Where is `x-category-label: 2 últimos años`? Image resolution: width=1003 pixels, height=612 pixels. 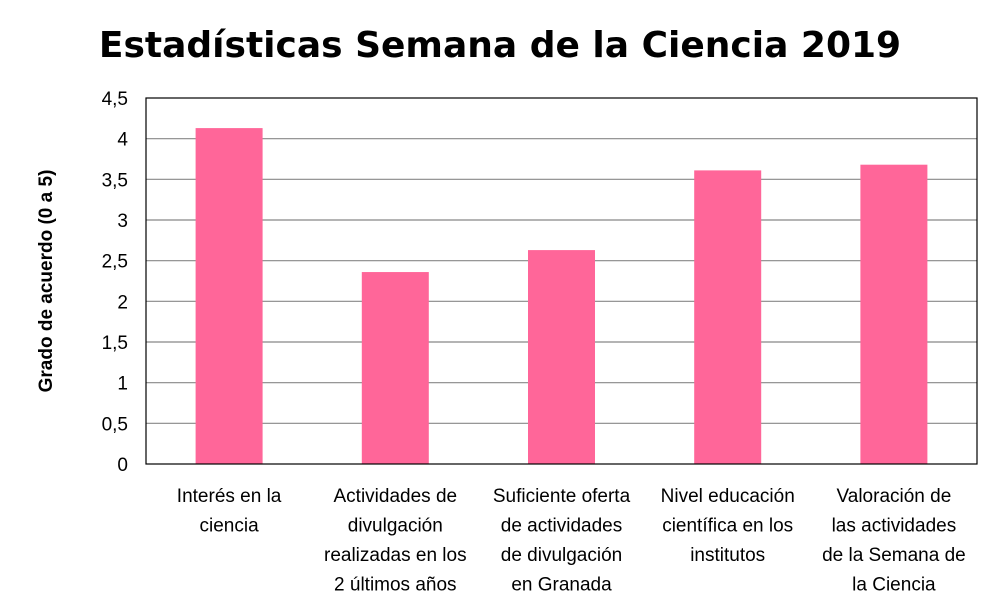 x-category-label: 2 últimos años is located at coordinates (395, 585).